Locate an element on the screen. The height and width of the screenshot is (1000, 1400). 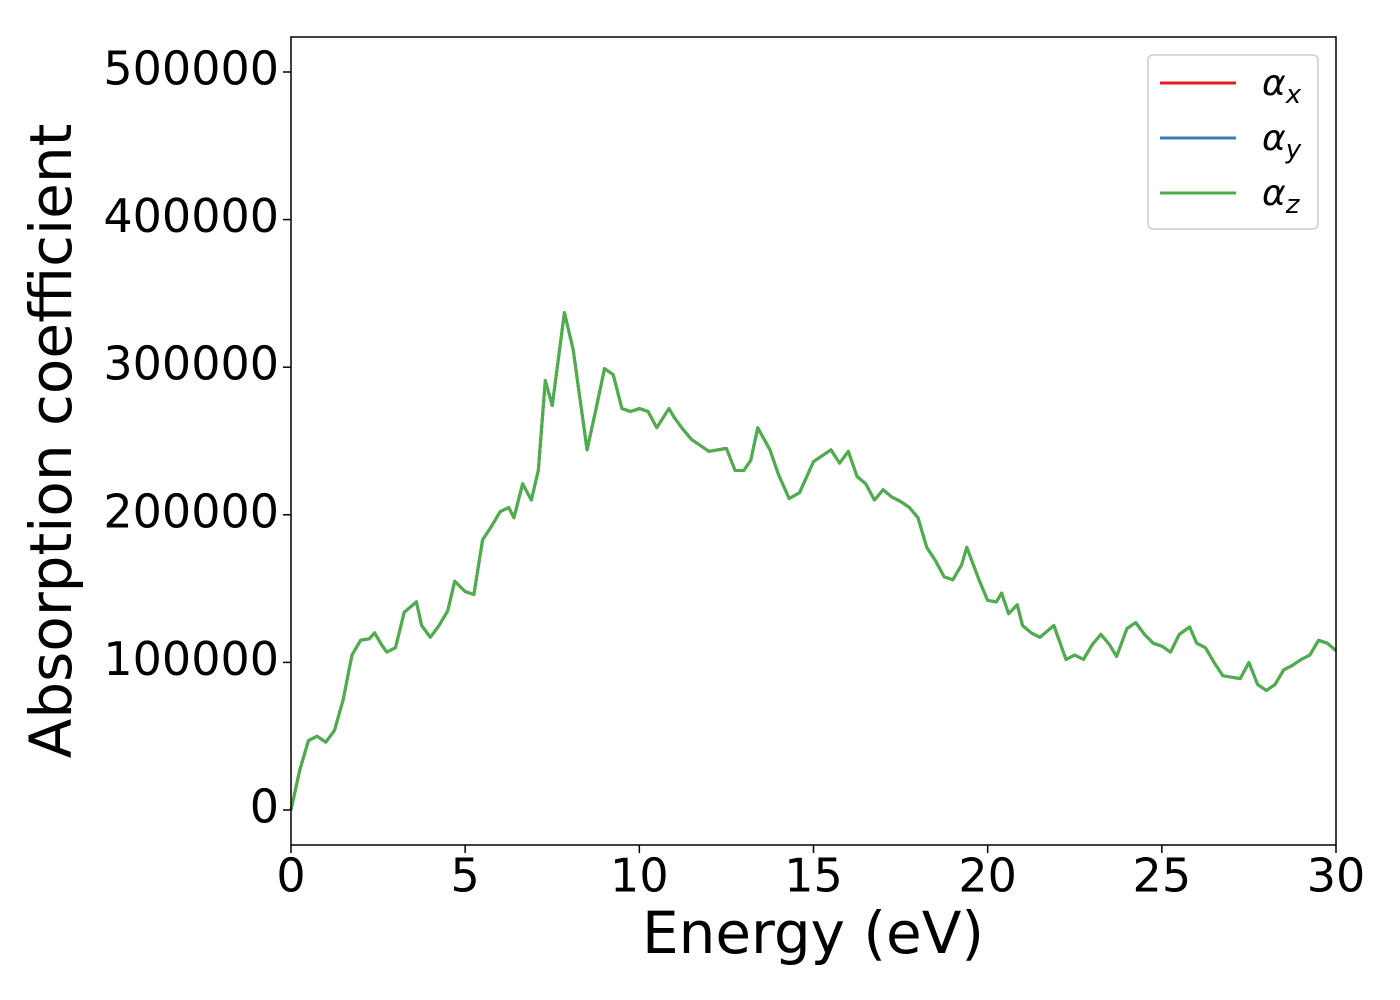
x-tick-label: 20 is located at coordinates (987, 876).